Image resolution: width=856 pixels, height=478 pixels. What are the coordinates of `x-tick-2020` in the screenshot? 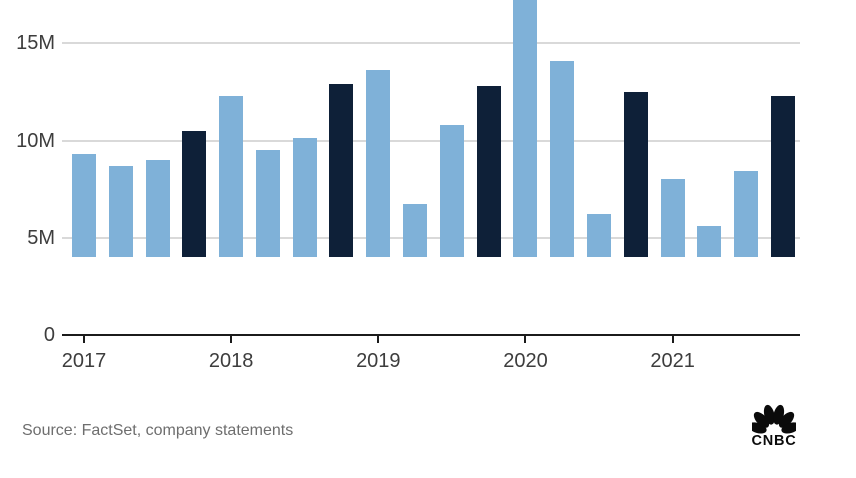 It's located at (525, 339).